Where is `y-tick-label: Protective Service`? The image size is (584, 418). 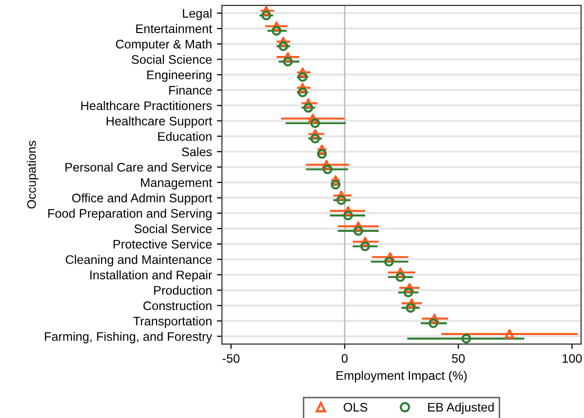 y-tick-label: Protective Service is located at coordinates (163, 244).